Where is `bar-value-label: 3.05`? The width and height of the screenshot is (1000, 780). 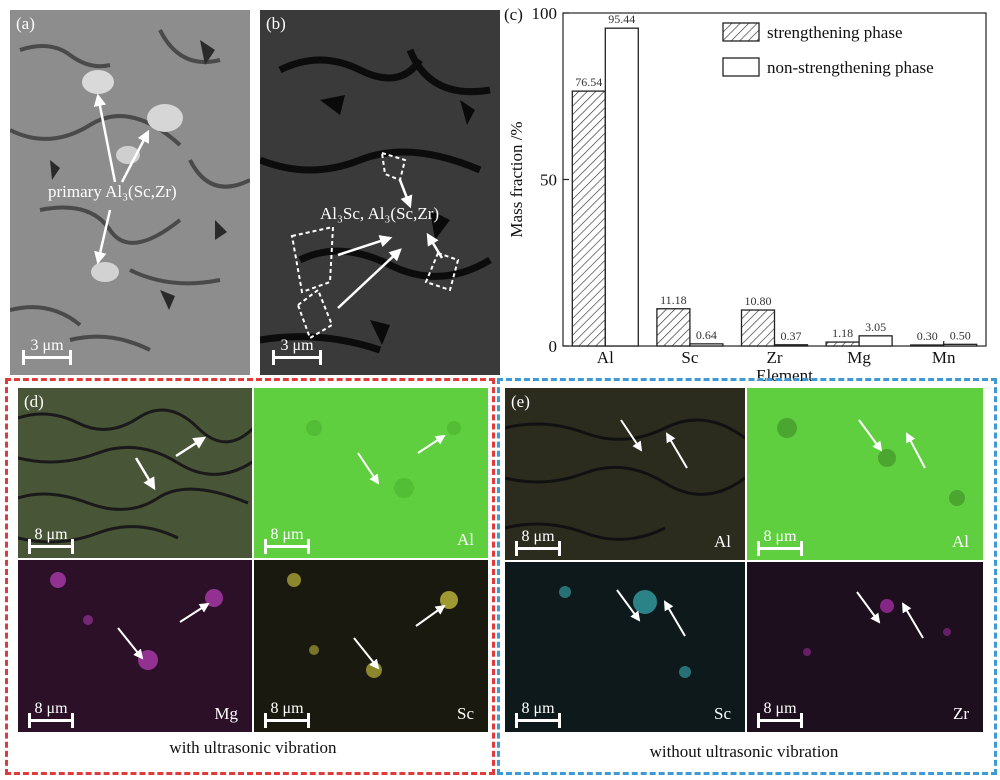 bar-value-label: 3.05 is located at coordinates (875, 327).